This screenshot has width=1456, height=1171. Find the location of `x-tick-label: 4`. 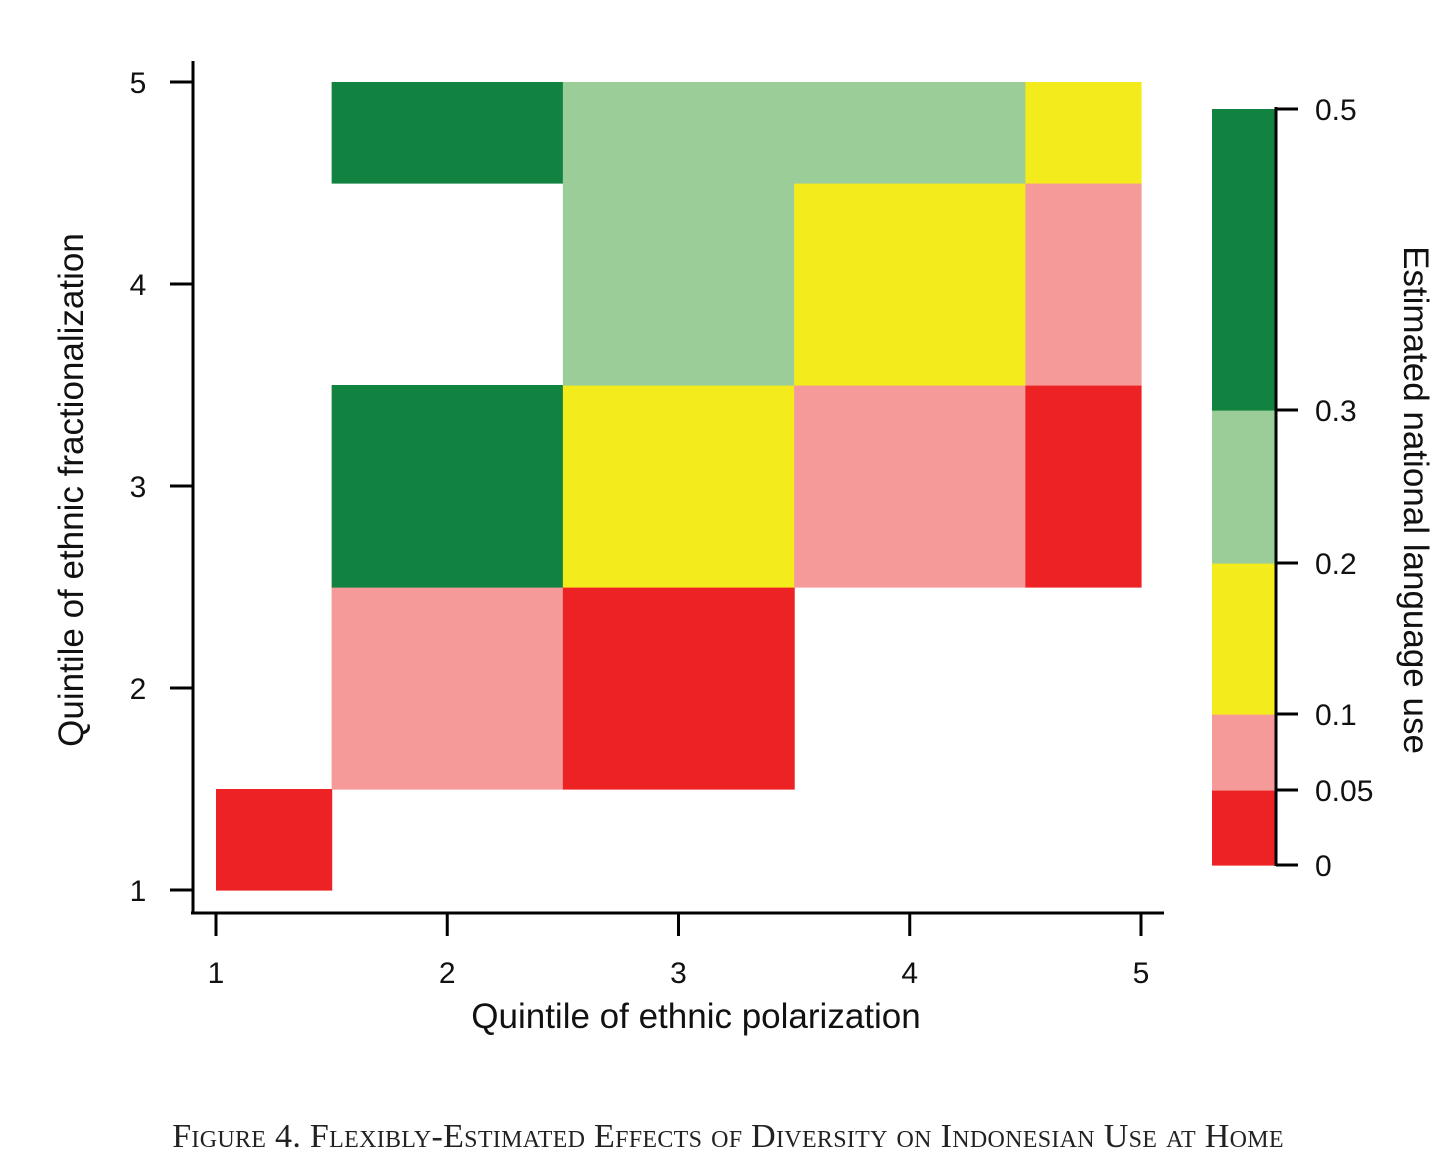

x-tick-label: 4 is located at coordinates (909, 973).